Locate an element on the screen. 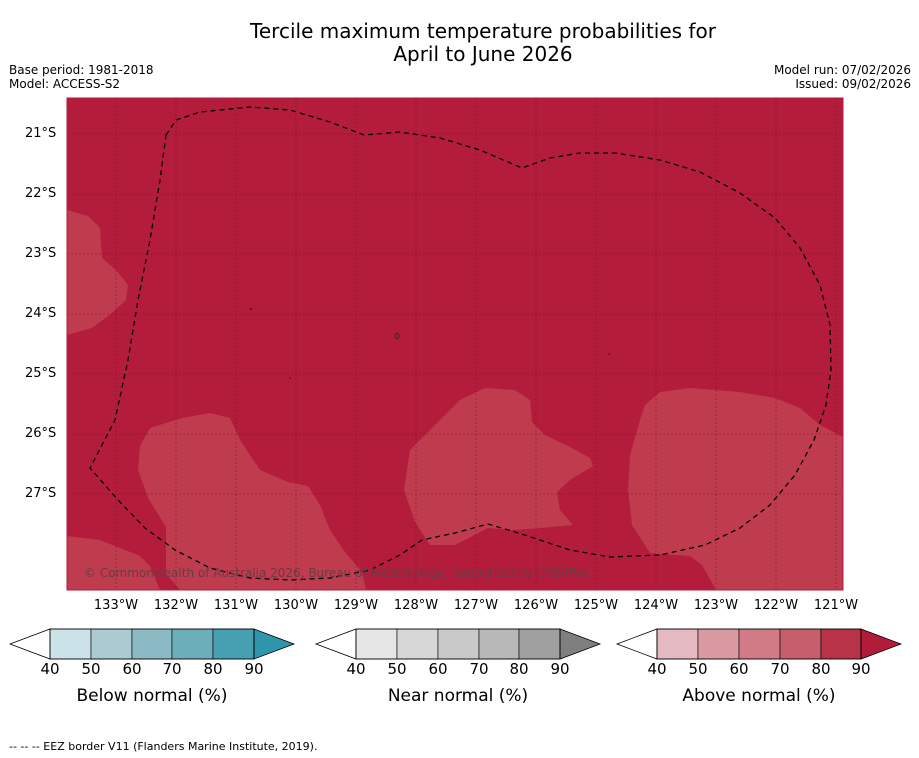  lat-label-22s: 22°S is located at coordinates (41, 193).